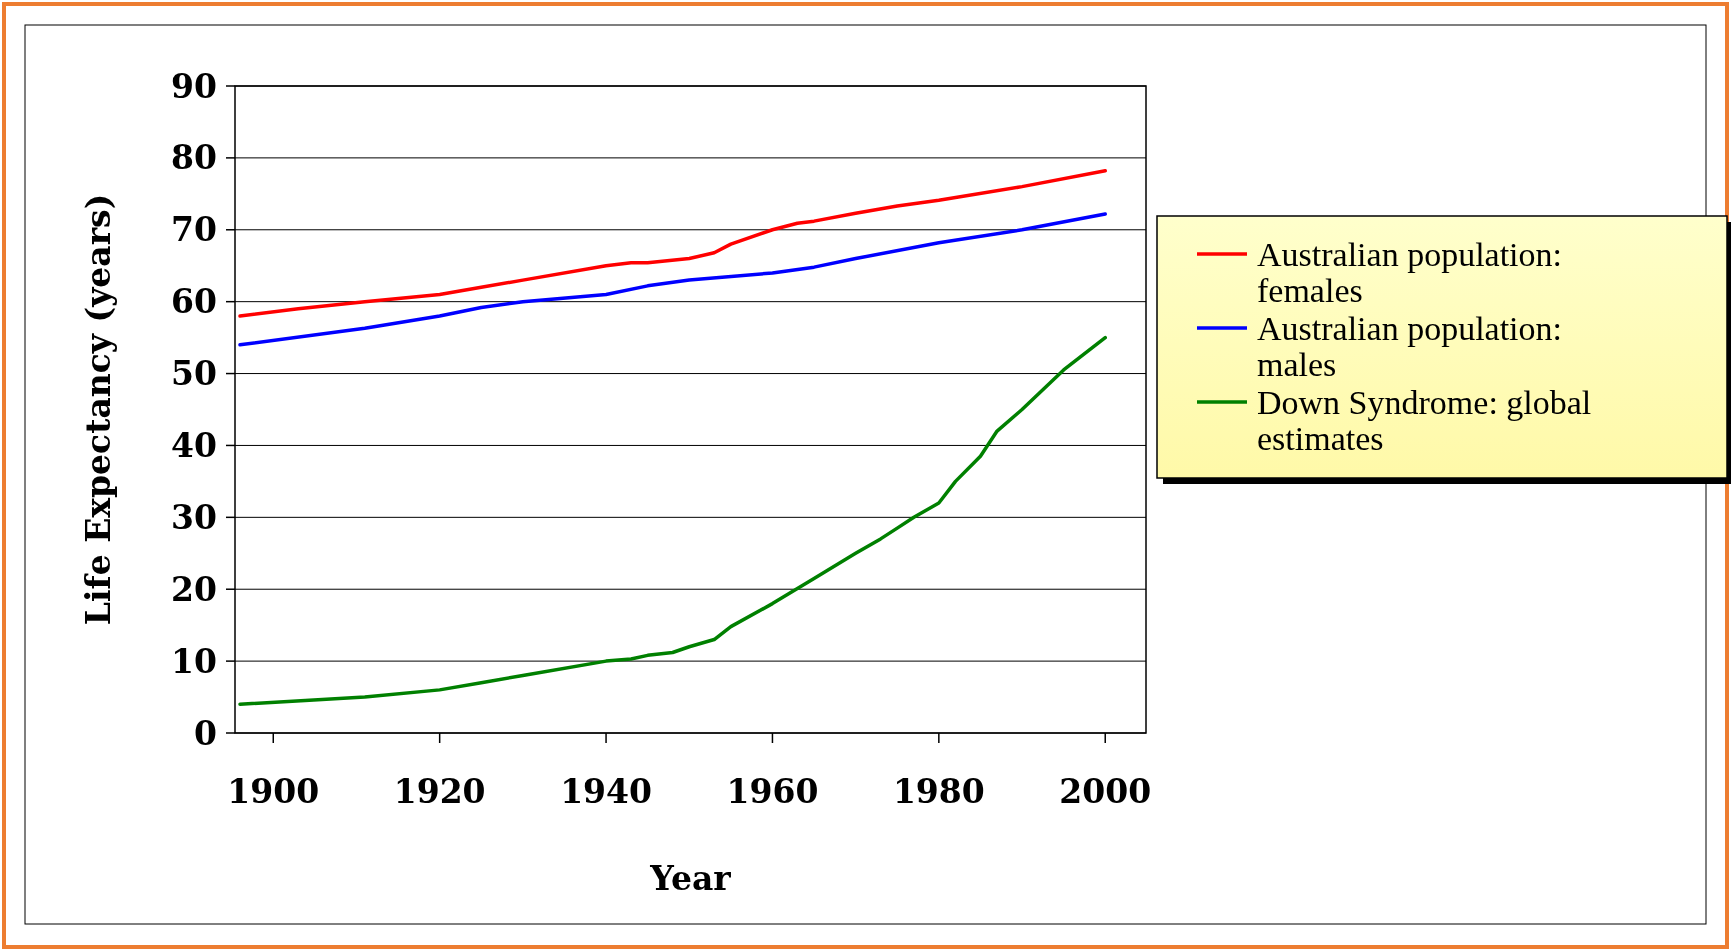  Describe the element at coordinates (1410, 346) in the screenshot. I see `legend-label: Australian population: males` at that location.